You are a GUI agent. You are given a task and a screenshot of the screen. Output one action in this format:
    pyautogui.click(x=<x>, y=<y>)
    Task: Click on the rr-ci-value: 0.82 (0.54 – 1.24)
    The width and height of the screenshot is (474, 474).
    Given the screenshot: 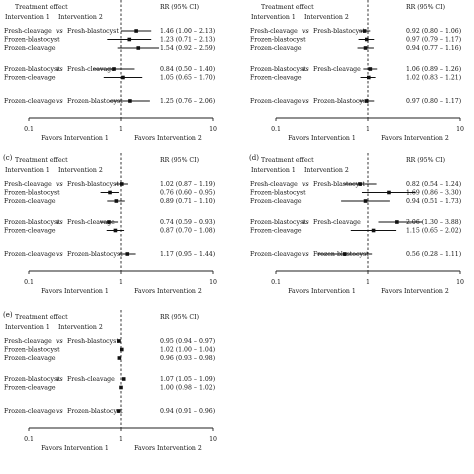 What is the action you would take?
    pyautogui.click(x=433, y=184)
    